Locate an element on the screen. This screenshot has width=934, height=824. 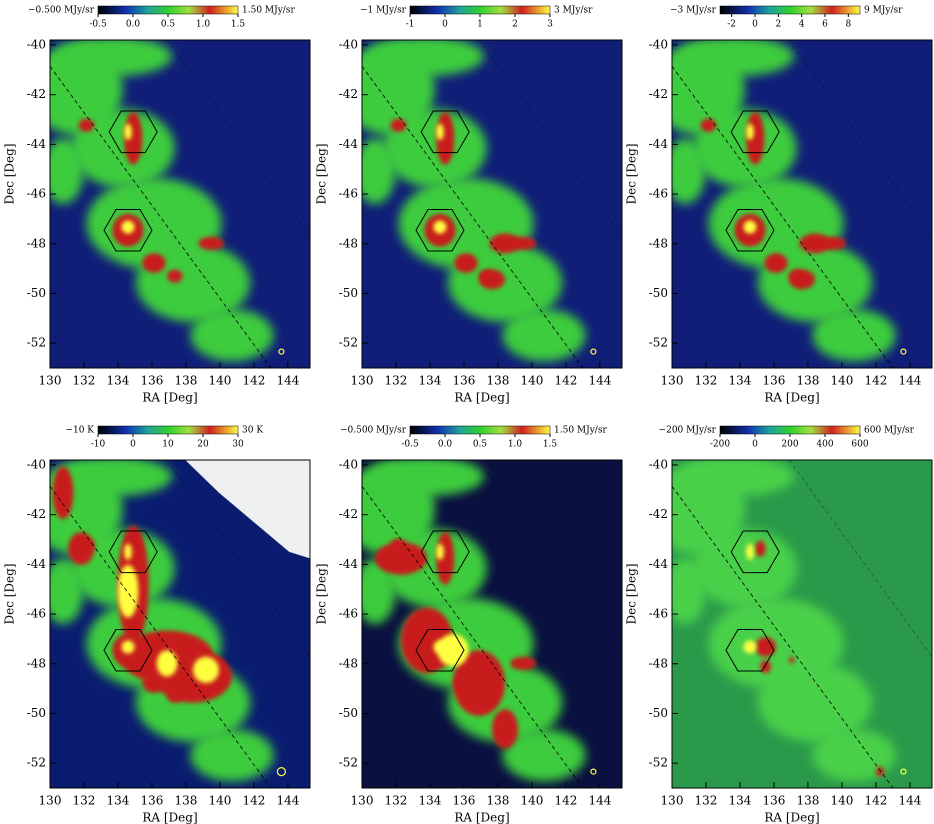
colorbar-tick-label: 2 is located at coordinates (778, 25).